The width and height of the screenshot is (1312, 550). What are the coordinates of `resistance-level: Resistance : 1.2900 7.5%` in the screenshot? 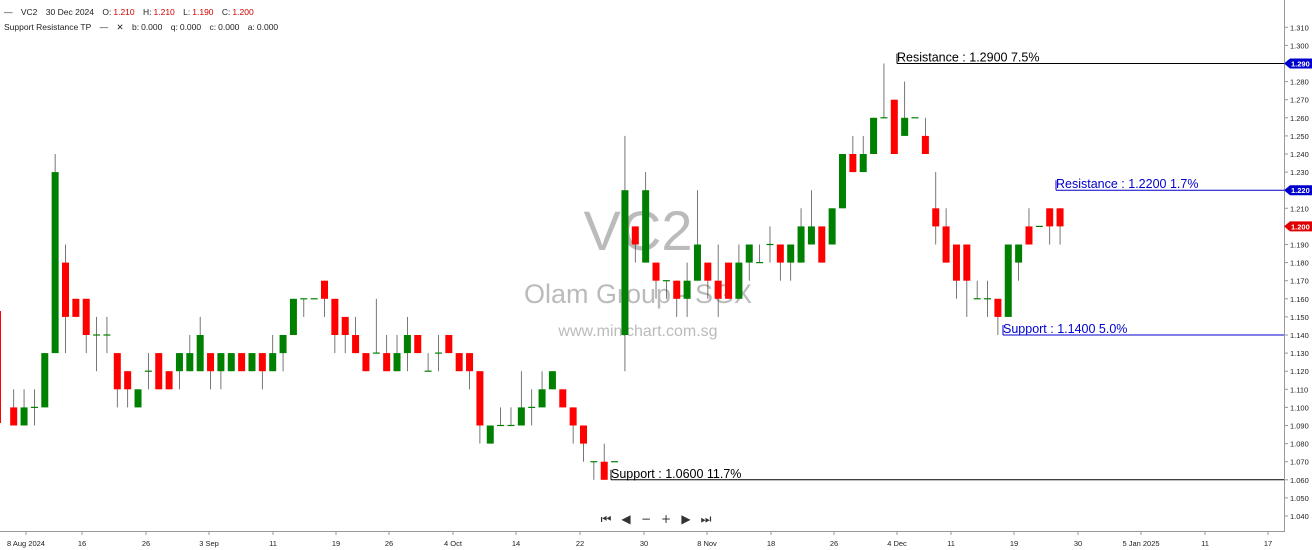 It's located at (1090, 58).